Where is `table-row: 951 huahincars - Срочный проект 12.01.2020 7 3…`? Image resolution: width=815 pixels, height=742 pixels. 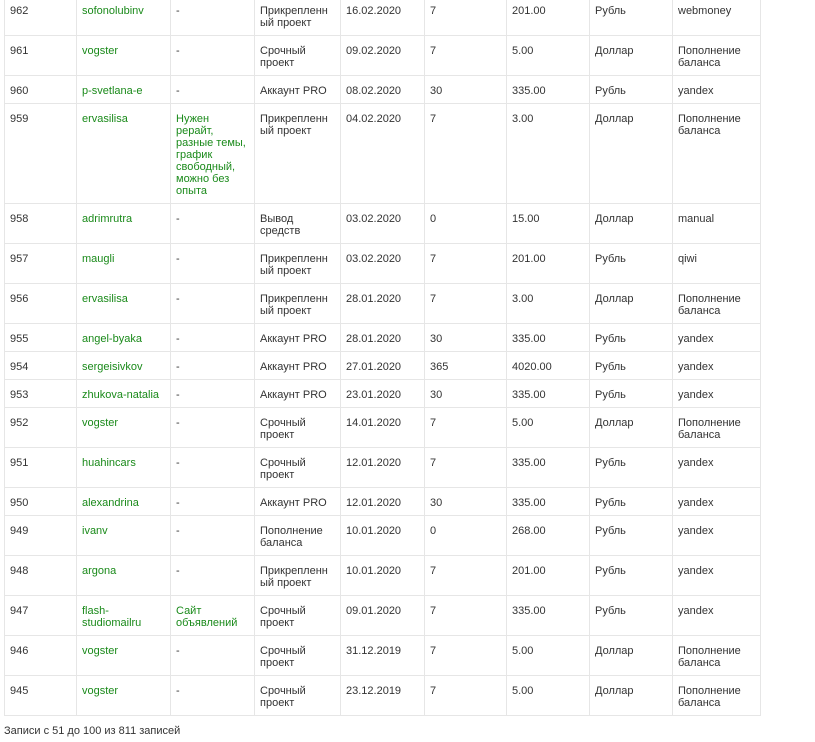 table-row: 951 huahincars - Срочный проект 12.01.2020 7 3… is located at coordinates (382, 467).